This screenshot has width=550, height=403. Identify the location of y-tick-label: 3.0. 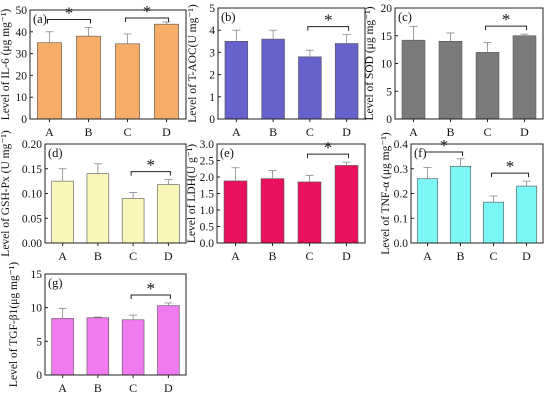
(207, 145).